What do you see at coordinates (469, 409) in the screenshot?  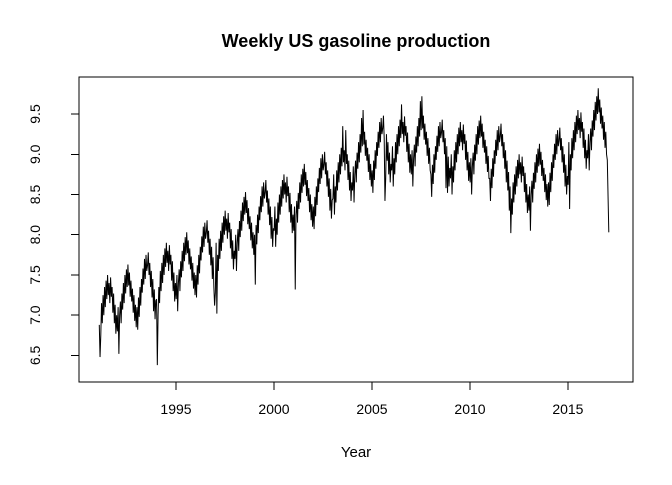 I see `x-axis-tick-label: 2010` at bounding box center [469, 409].